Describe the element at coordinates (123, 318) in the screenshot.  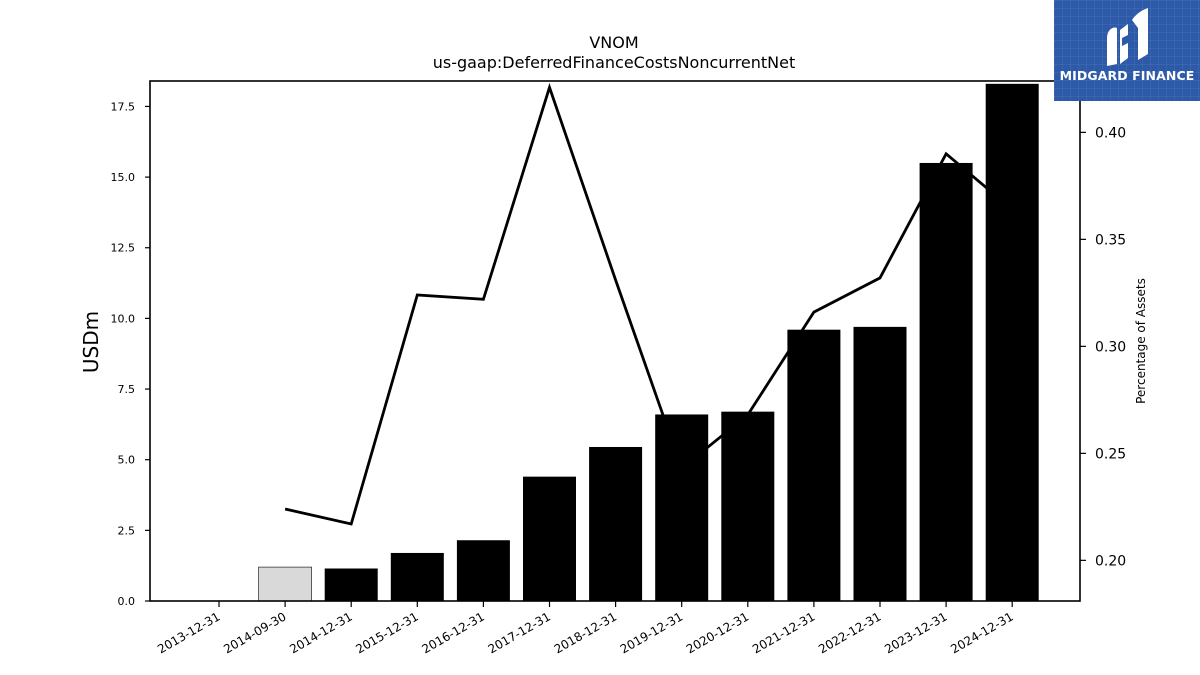
I see `y-tick-label: 10.0` at that location.